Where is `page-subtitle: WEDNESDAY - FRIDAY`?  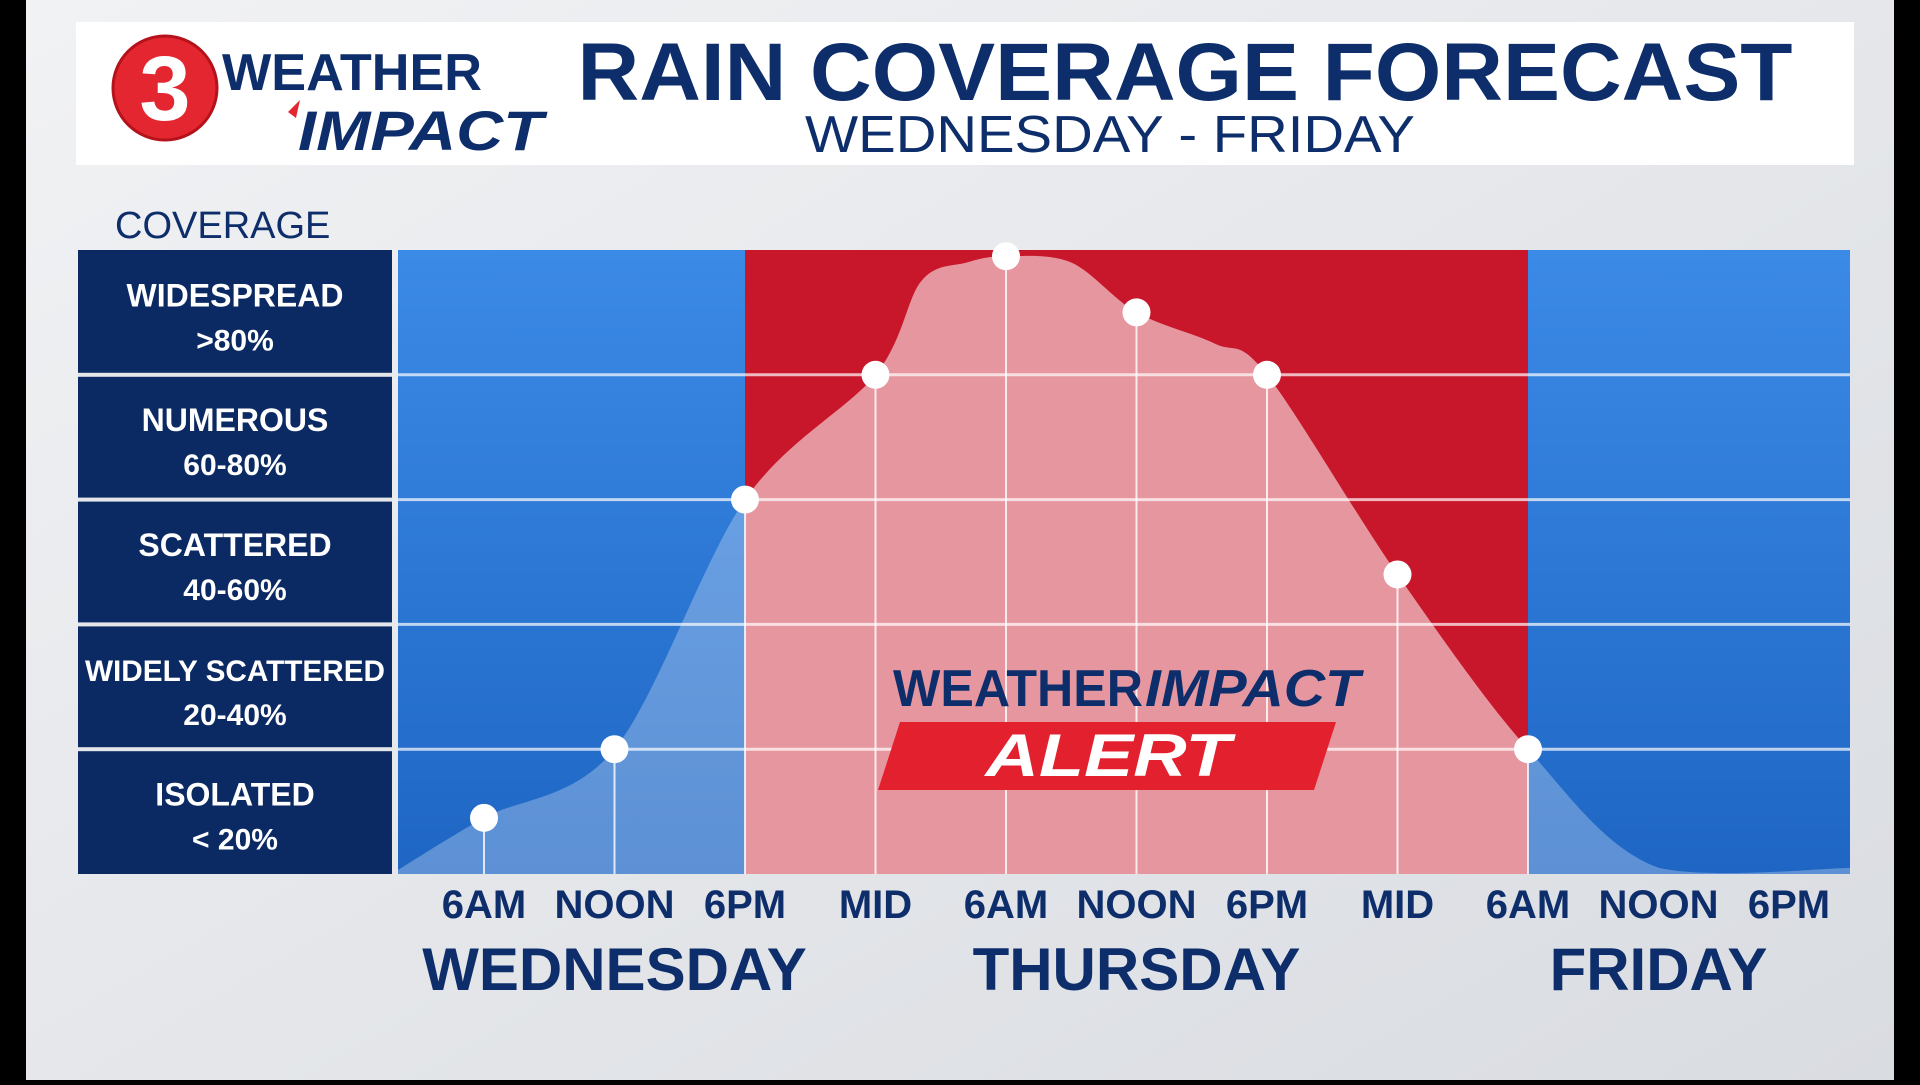
page-subtitle: WEDNESDAY - FRIDAY is located at coordinates (1110, 135).